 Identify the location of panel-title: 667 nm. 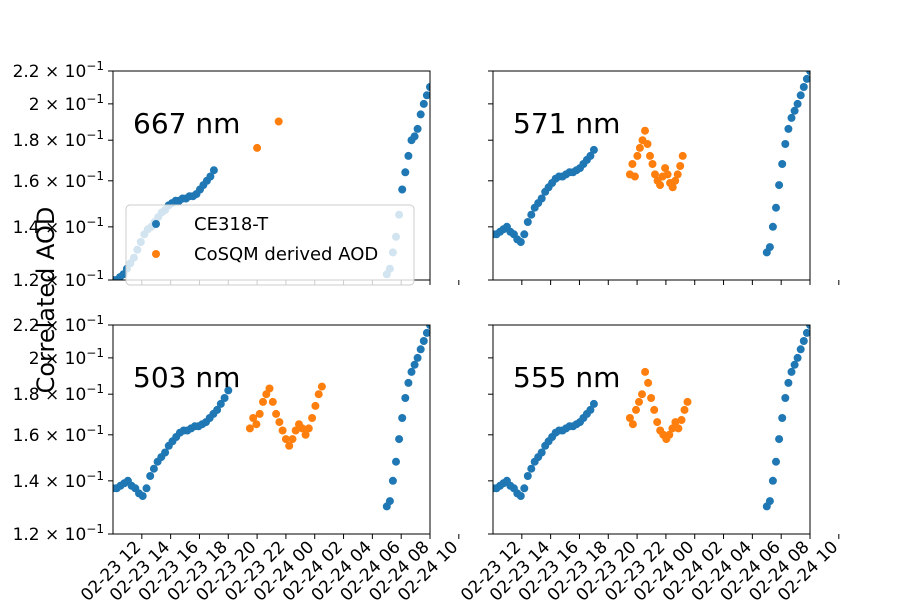
(186, 123).